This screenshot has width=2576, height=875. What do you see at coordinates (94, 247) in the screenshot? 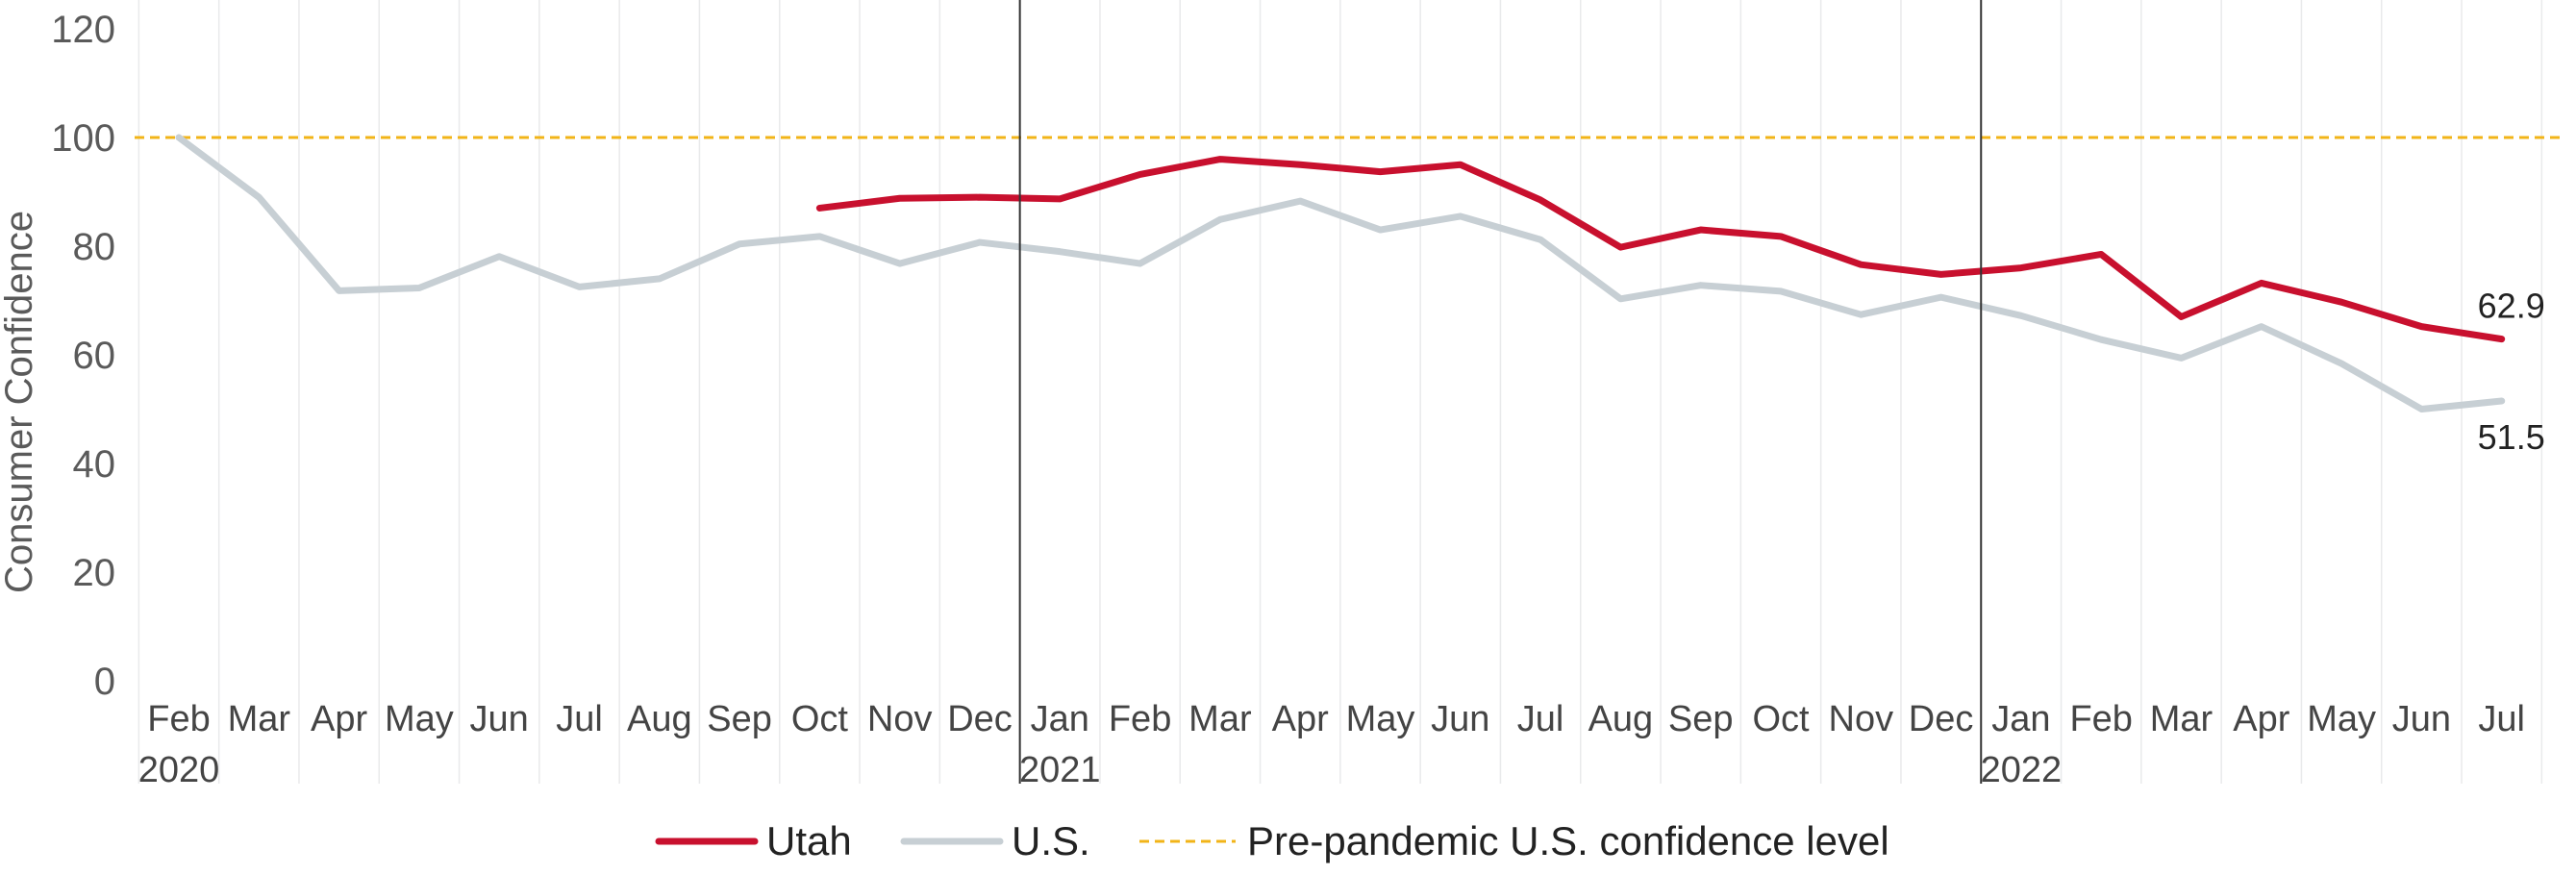
I see `y-tick-label: 80` at bounding box center [94, 247].